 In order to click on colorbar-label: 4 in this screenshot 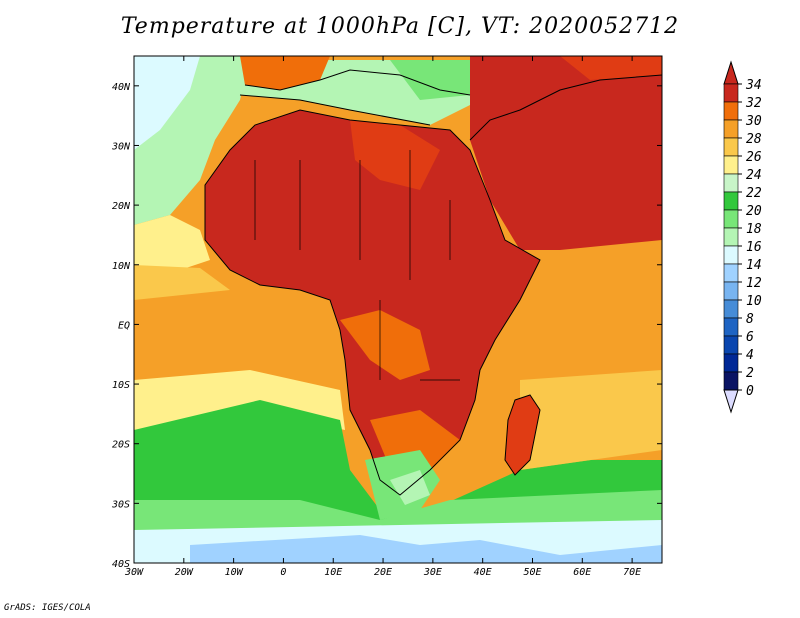, I will do `click(750, 355)`.